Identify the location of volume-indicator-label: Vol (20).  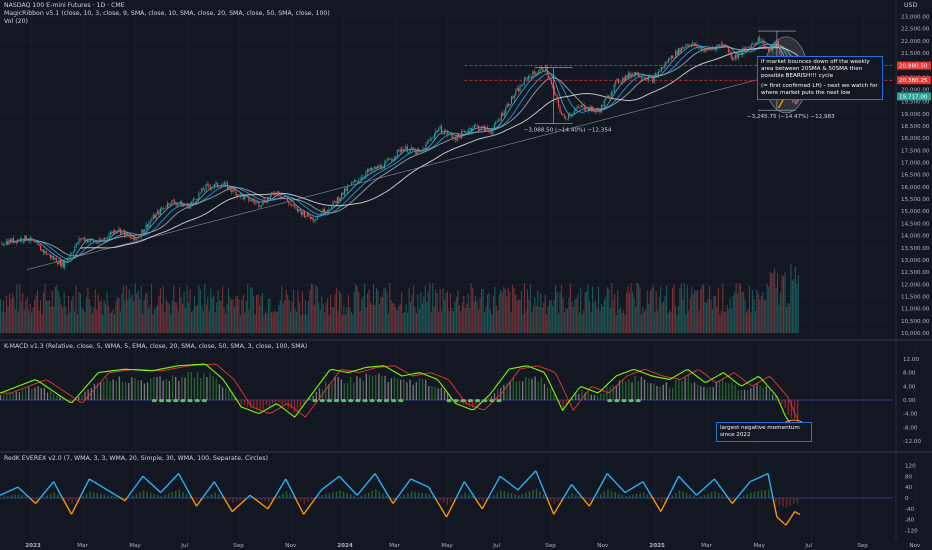
(16, 21).